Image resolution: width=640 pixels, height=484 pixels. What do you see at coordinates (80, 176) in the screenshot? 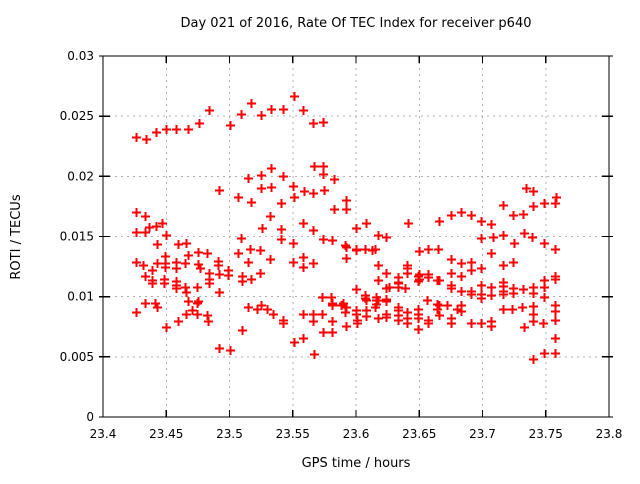
I see `y-tick-label: 0.02` at bounding box center [80, 176].